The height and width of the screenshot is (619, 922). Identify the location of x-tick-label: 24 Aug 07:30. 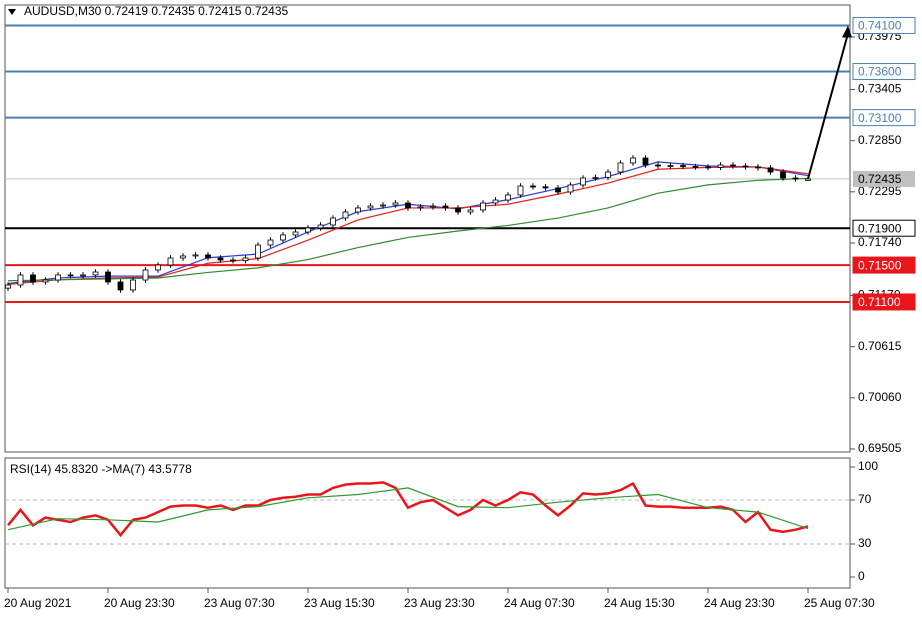
(539, 603).